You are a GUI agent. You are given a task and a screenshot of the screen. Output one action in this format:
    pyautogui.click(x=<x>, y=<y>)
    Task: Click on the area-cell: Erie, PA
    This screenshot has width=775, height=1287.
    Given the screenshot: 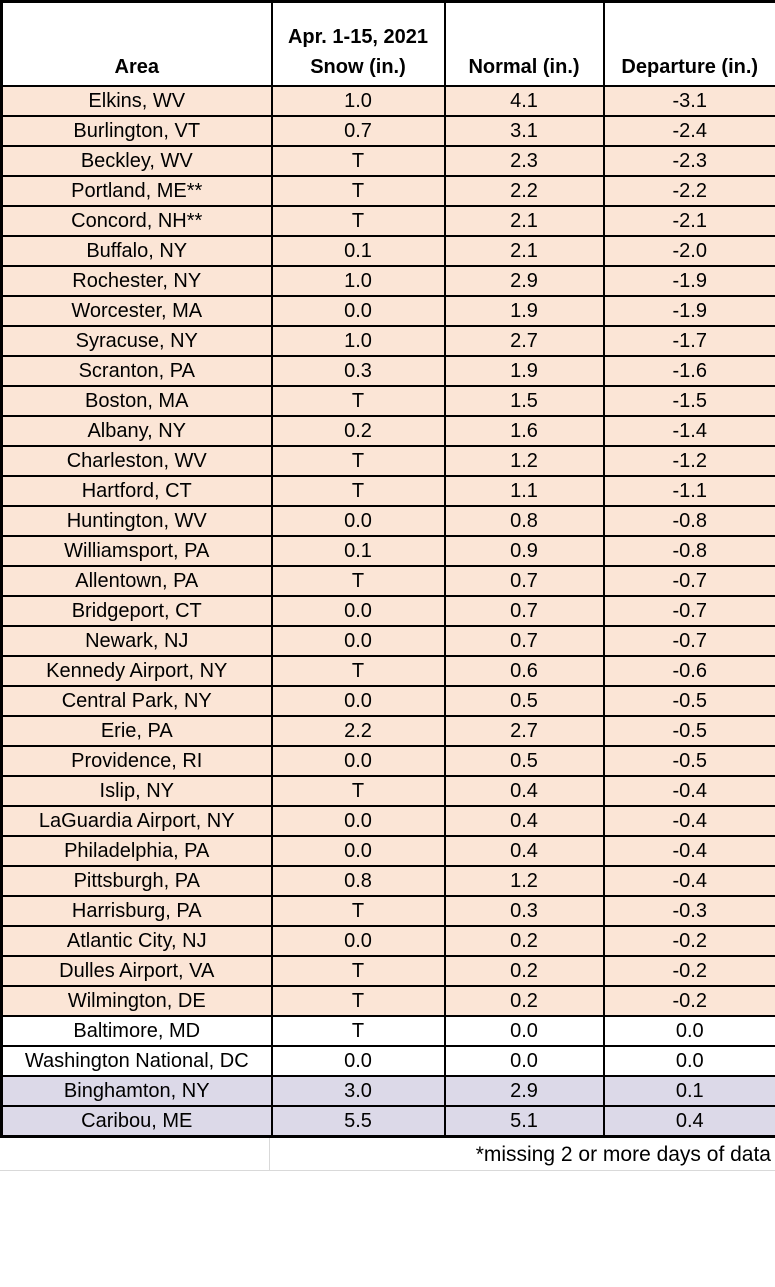 What is the action you would take?
    pyautogui.click(x=136, y=731)
    